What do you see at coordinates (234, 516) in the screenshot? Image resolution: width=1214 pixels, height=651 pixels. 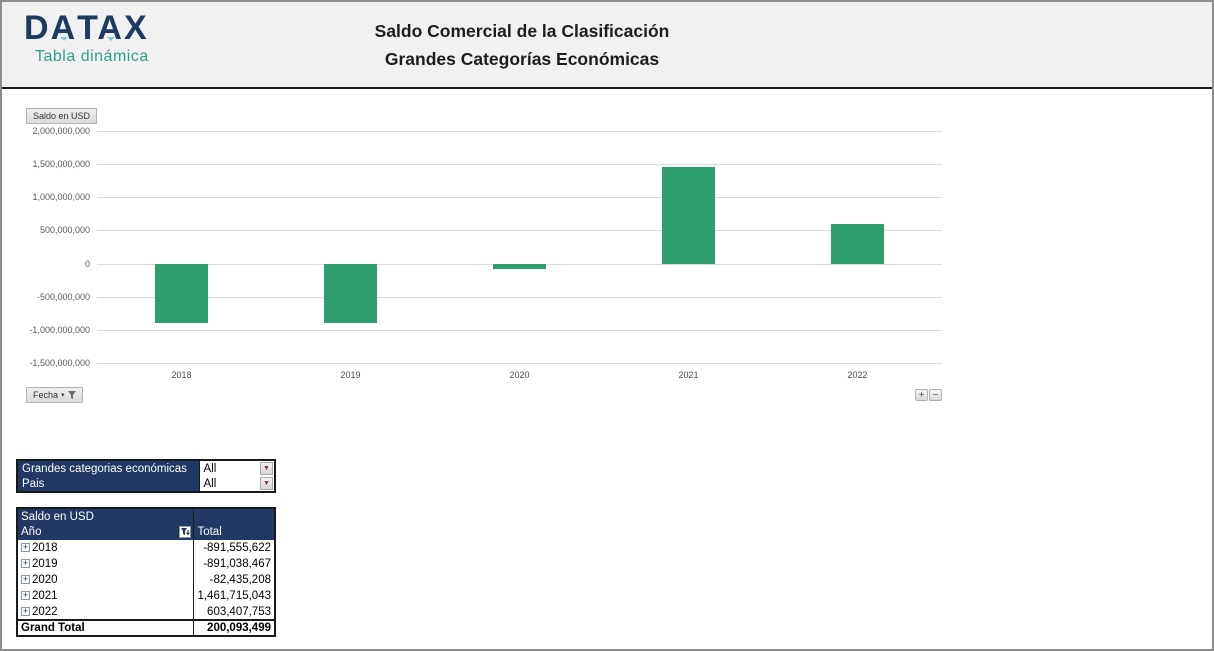 I see `pivot-title-spacer` at bounding box center [234, 516].